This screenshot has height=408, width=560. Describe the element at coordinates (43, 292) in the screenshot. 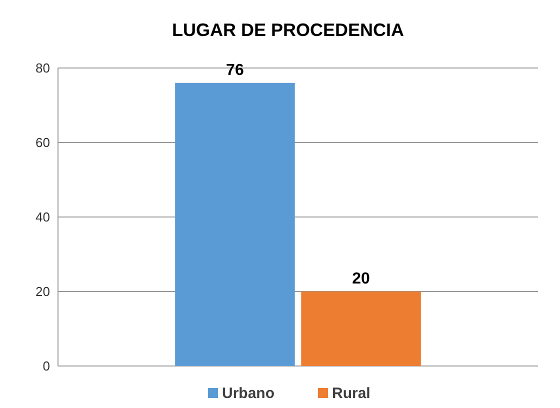

I see `y-tick-label: 20` at that location.